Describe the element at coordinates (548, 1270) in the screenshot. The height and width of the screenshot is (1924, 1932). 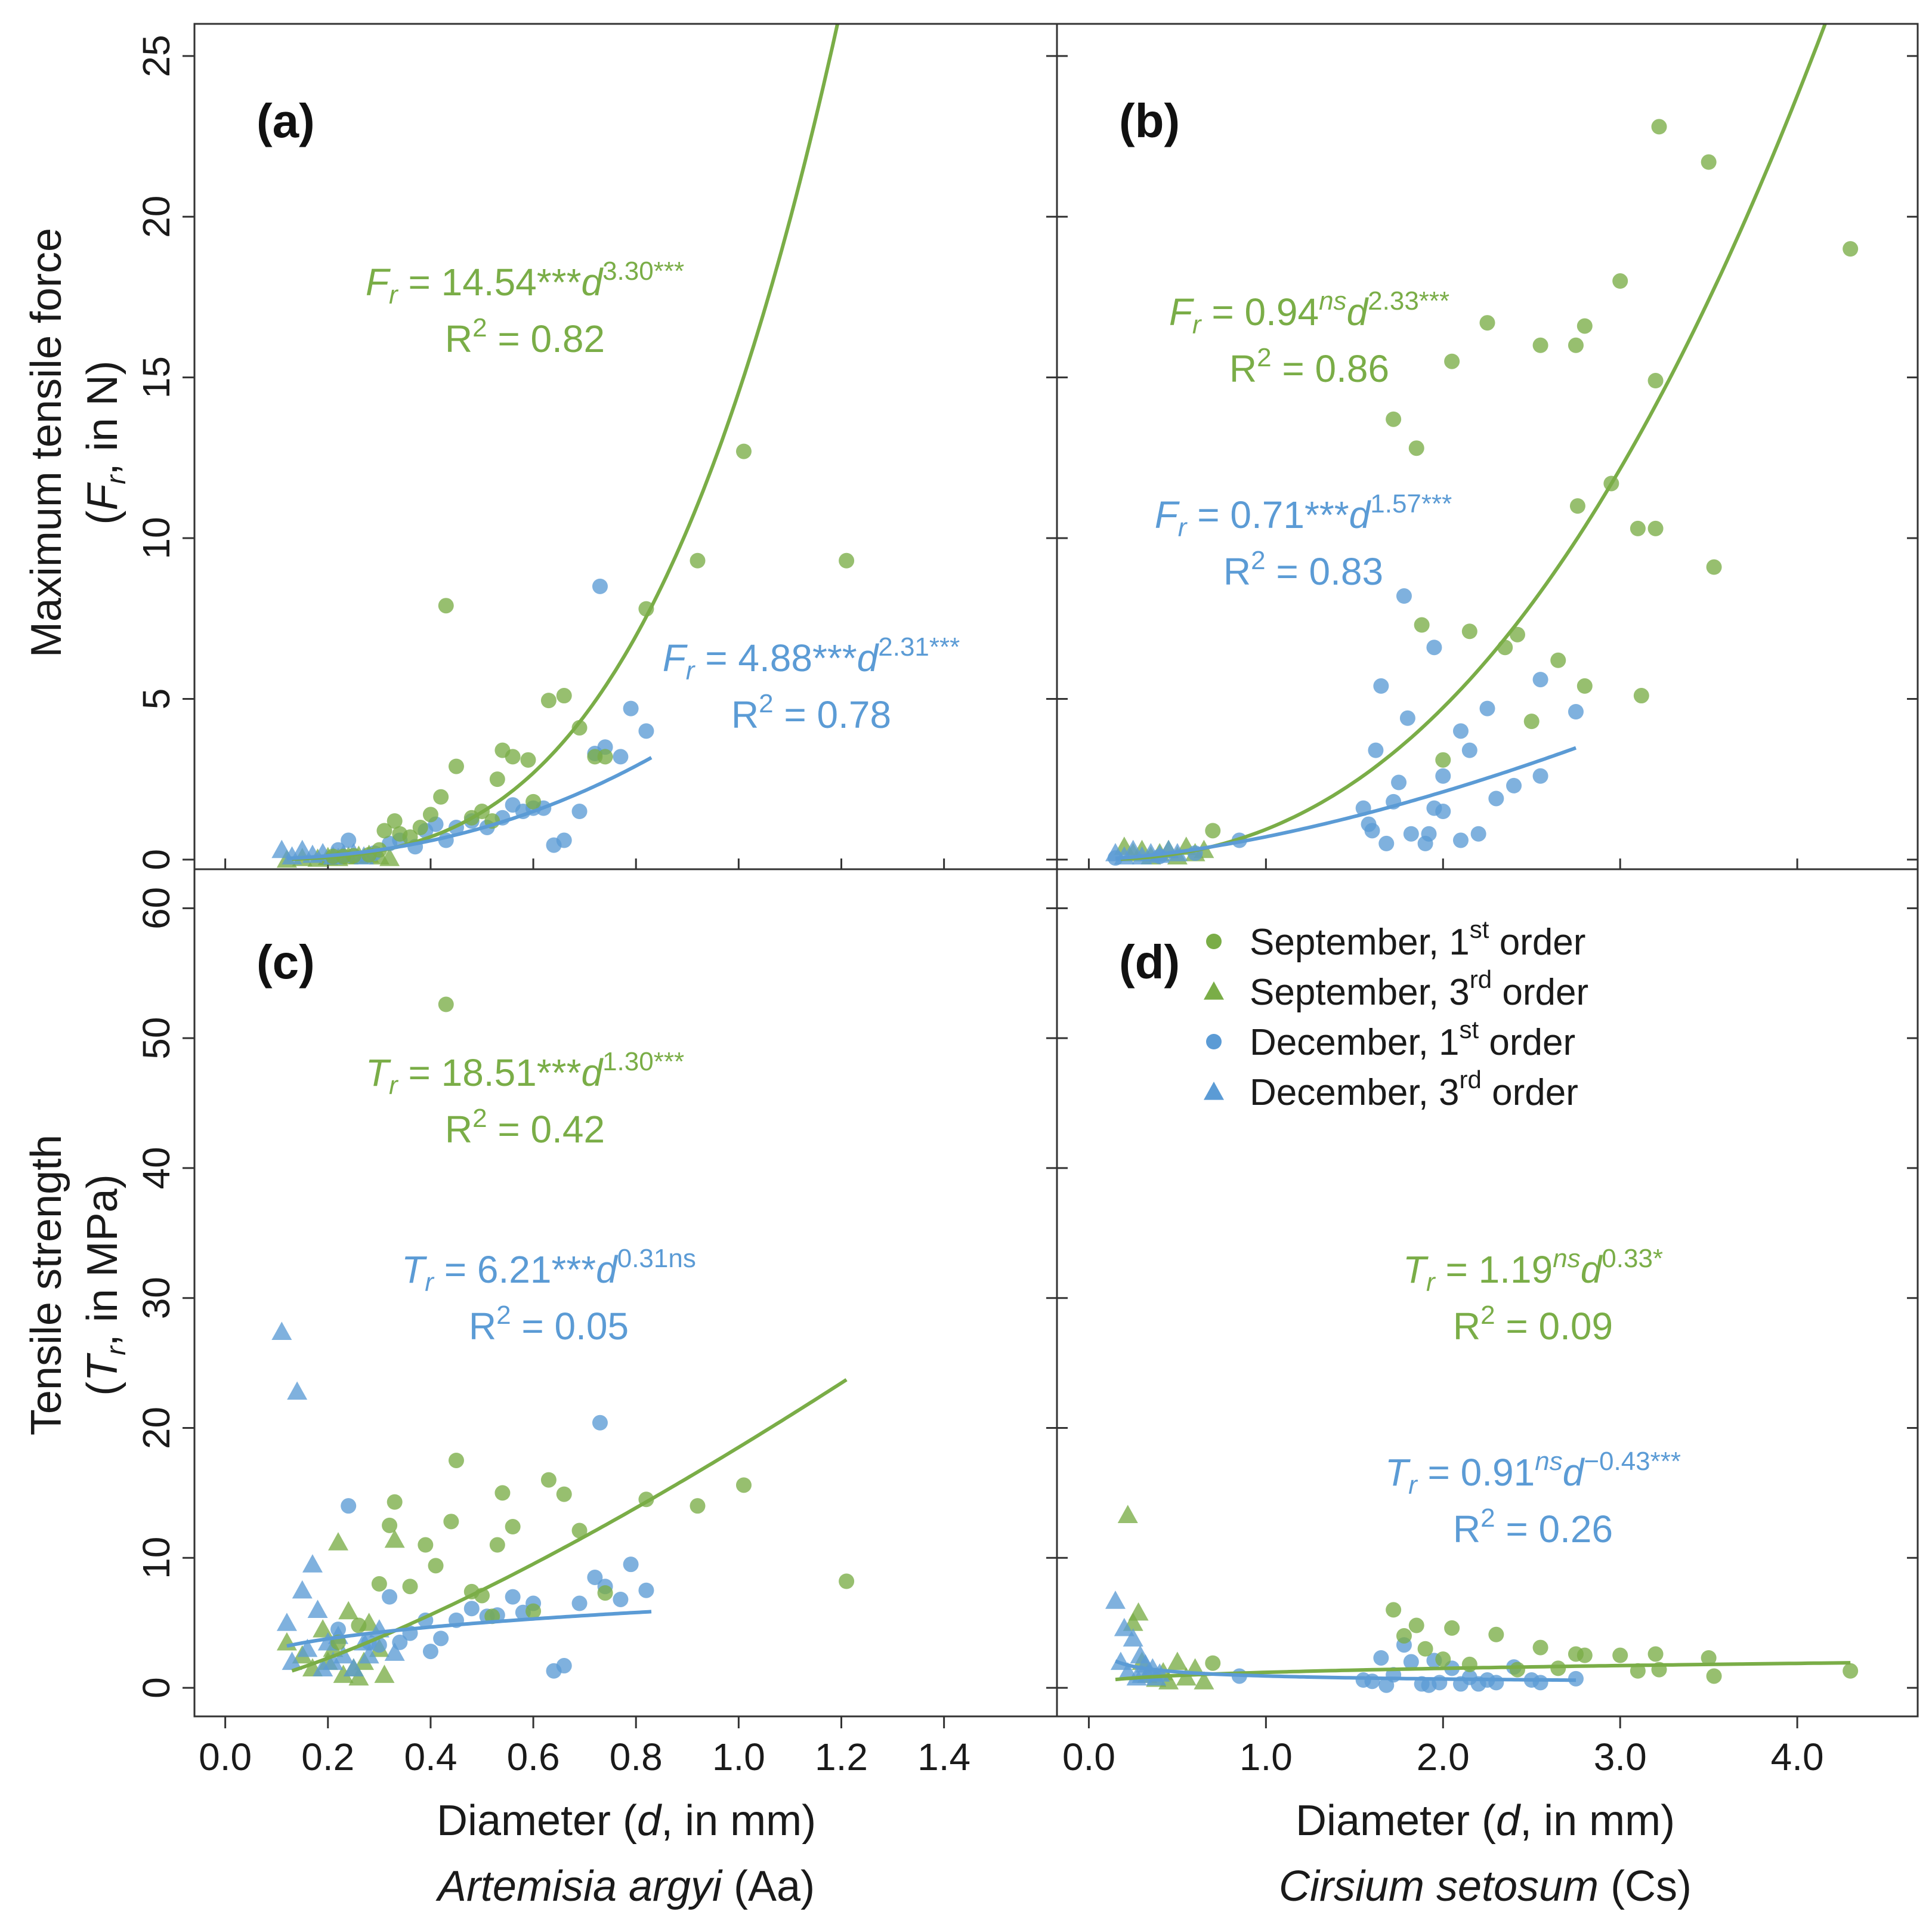
I see `equation-december: Tr = 6.21***d0.31ns` at that location.